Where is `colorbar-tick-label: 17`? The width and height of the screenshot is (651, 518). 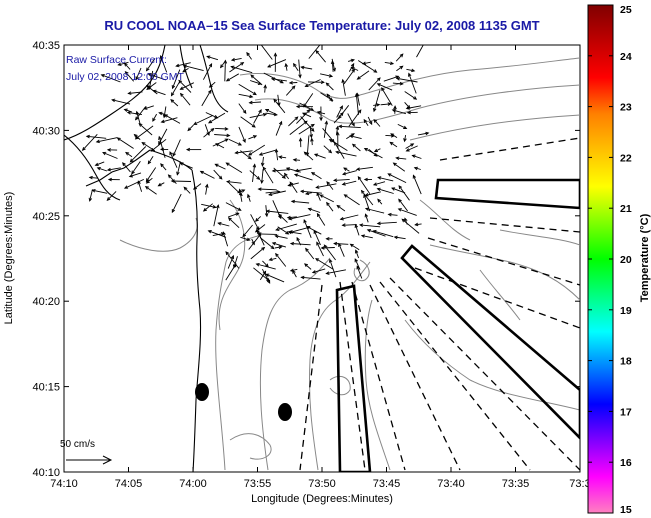
colorbar-tick-label: 17 is located at coordinates (626, 412).